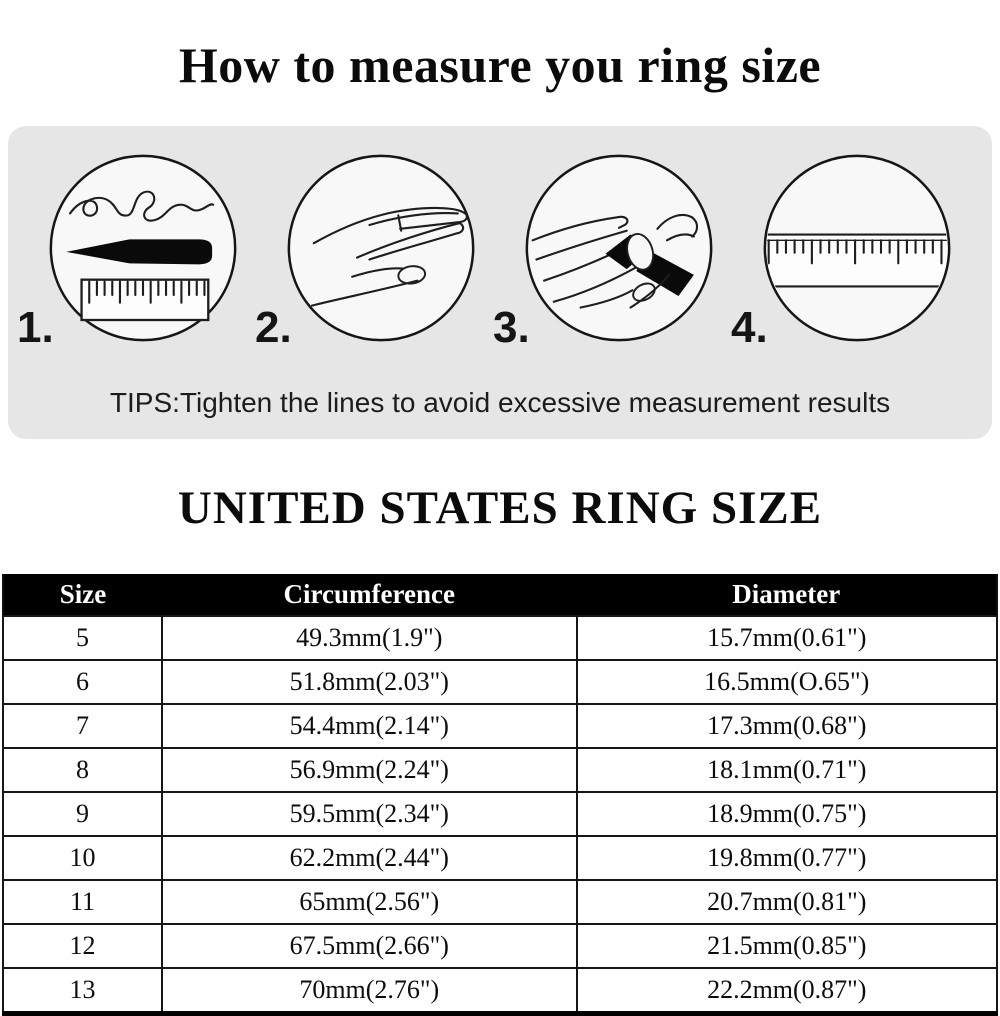 The height and width of the screenshot is (1016, 1000). I want to click on diameter-cell: 21.5mm(0.85"), so click(787, 946).